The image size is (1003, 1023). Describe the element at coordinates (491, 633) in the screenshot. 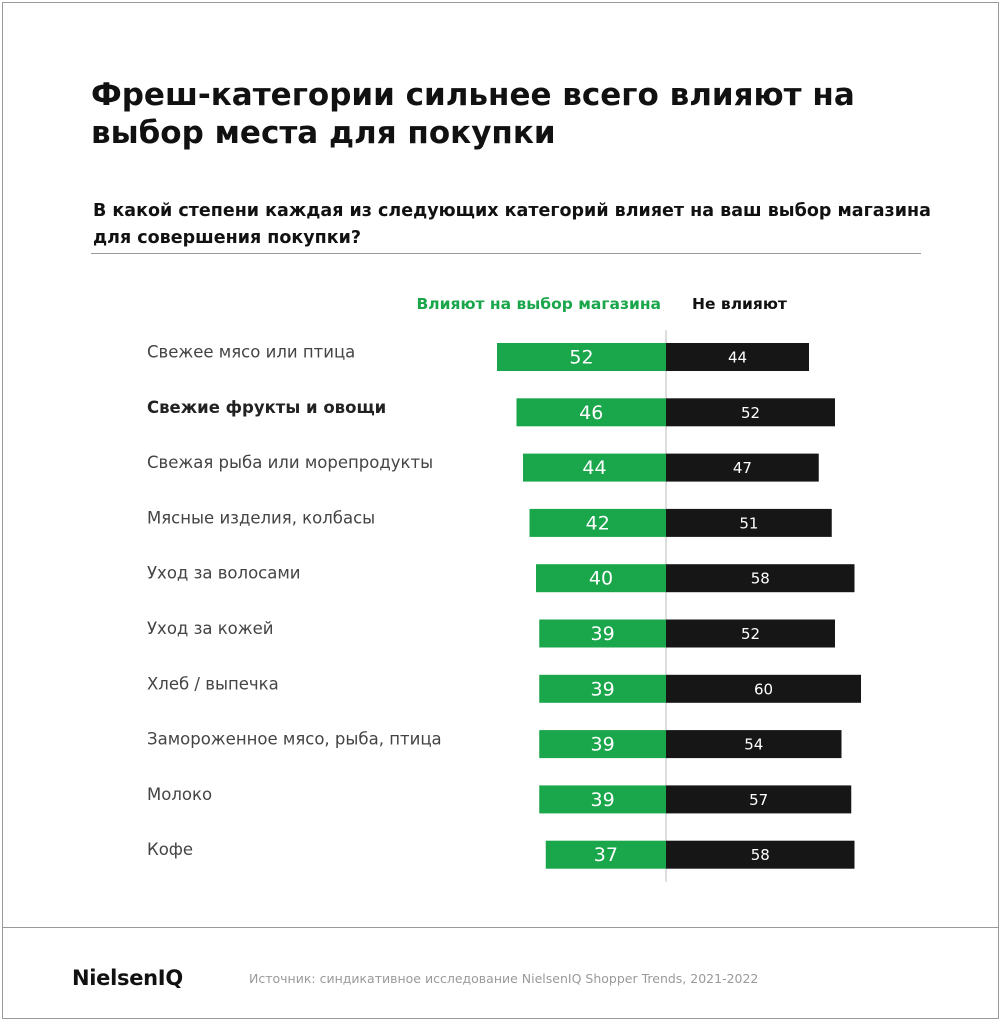

I see `bar-row: Уход за кожей 39 52` at that location.